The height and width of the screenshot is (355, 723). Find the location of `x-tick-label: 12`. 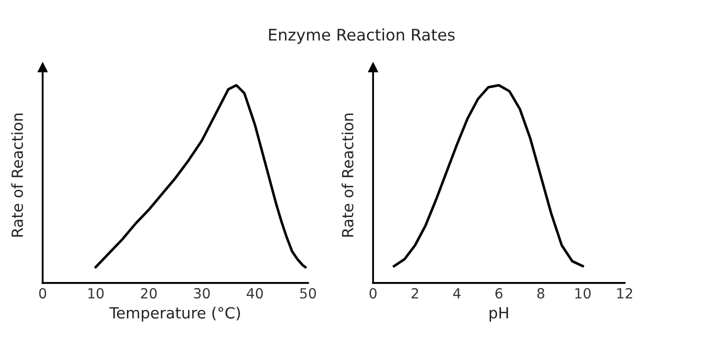

x-tick-label: 12 is located at coordinates (624, 293).